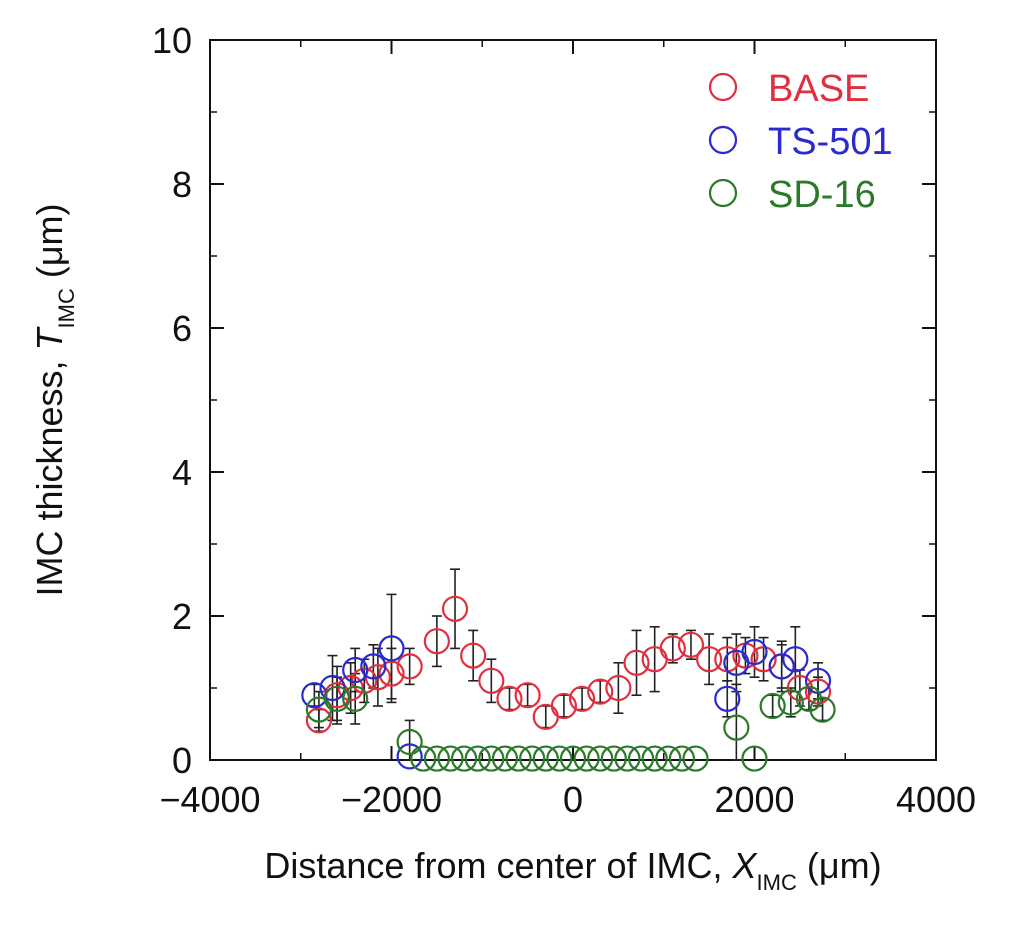 Image resolution: width=1017 pixels, height=932 pixels. Describe the element at coordinates (830, 142) in the screenshot. I see `legend-label-ts501: TS-501` at that location.